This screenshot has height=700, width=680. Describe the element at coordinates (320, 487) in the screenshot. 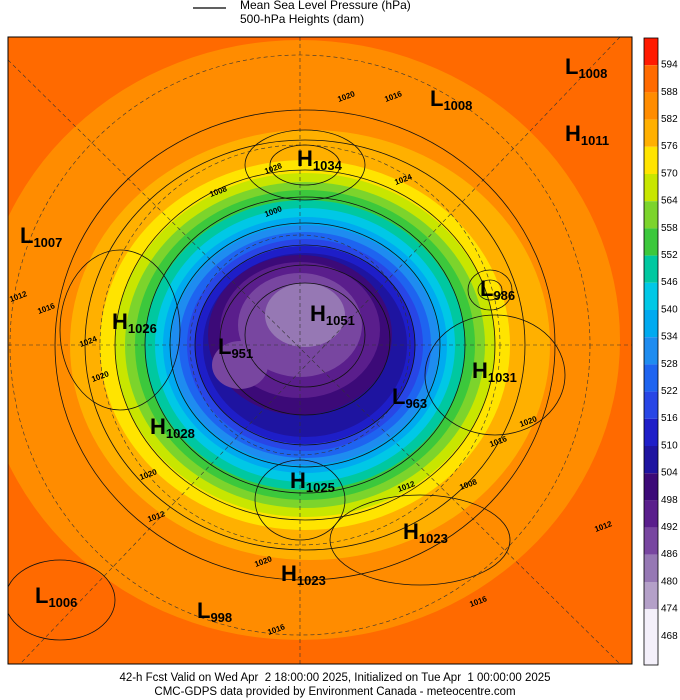

I see `center-value: 1025` at that location.